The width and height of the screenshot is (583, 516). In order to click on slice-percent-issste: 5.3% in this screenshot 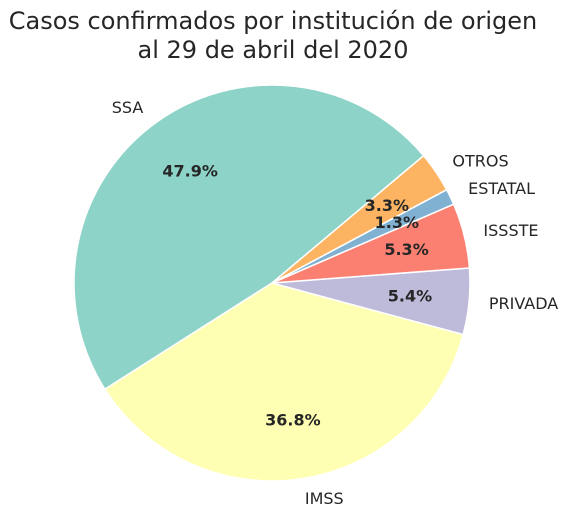, I will do `click(406, 249)`.